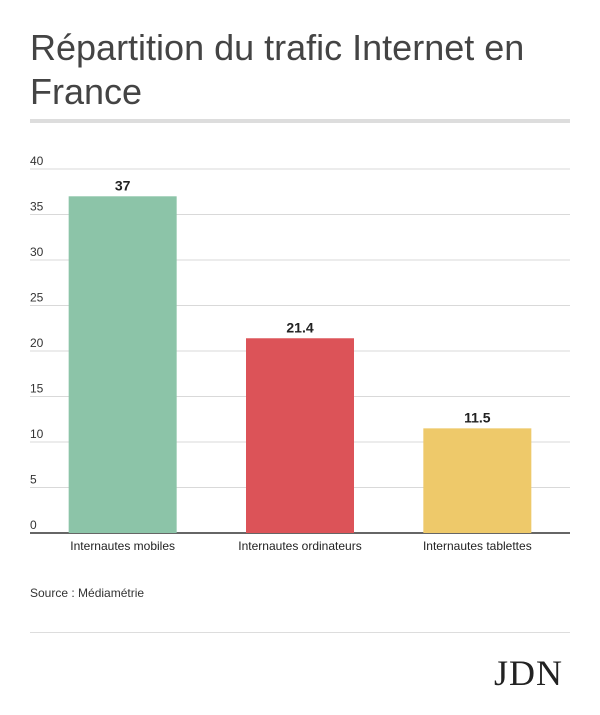 The image size is (600, 715). Describe the element at coordinates (37, 207) in the screenshot. I see `y-tick-label: 35` at that location.